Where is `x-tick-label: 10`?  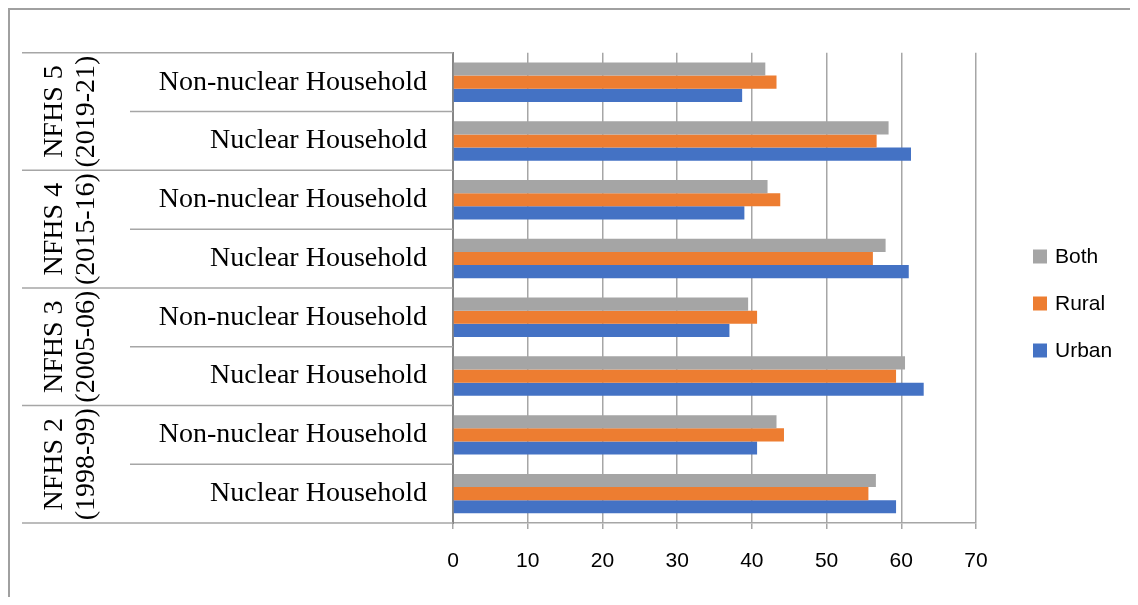
x-tick-label: 10 is located at coordinates (528, 560).